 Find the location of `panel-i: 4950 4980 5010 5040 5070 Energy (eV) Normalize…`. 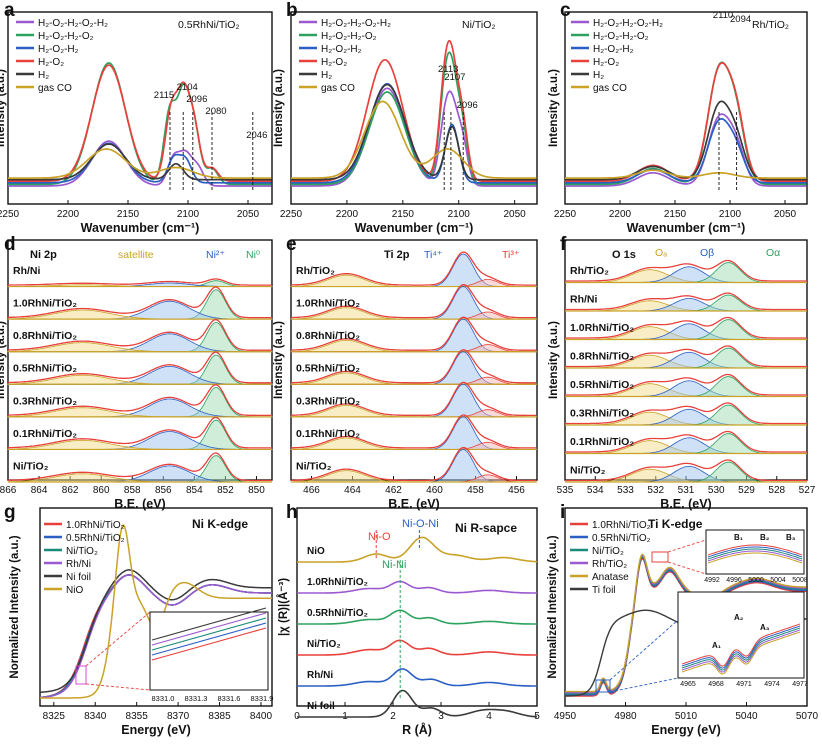

panel-i: 4950 4980 5010 5040 5070 Energy (eV) Normalize… is located at coordinates (683, 619).